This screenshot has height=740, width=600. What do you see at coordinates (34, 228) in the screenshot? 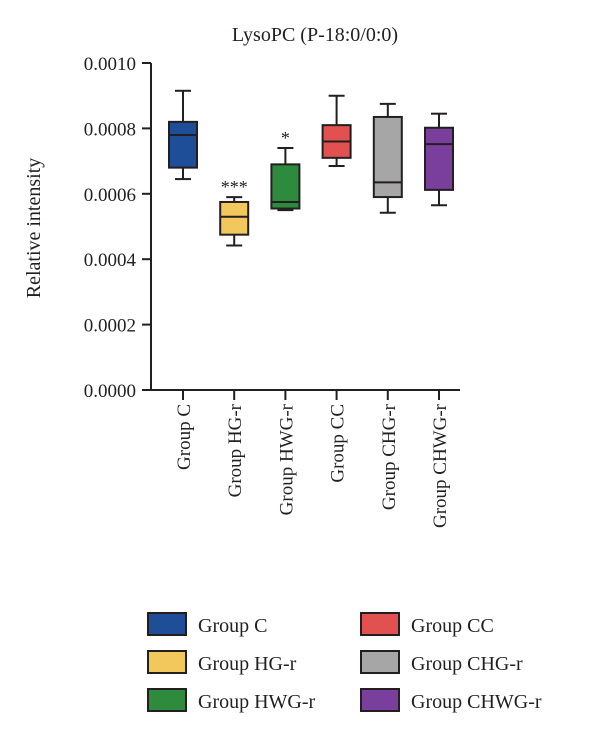
I see `y-axis-label: Relative intensity` at bounding box center [34, 228].